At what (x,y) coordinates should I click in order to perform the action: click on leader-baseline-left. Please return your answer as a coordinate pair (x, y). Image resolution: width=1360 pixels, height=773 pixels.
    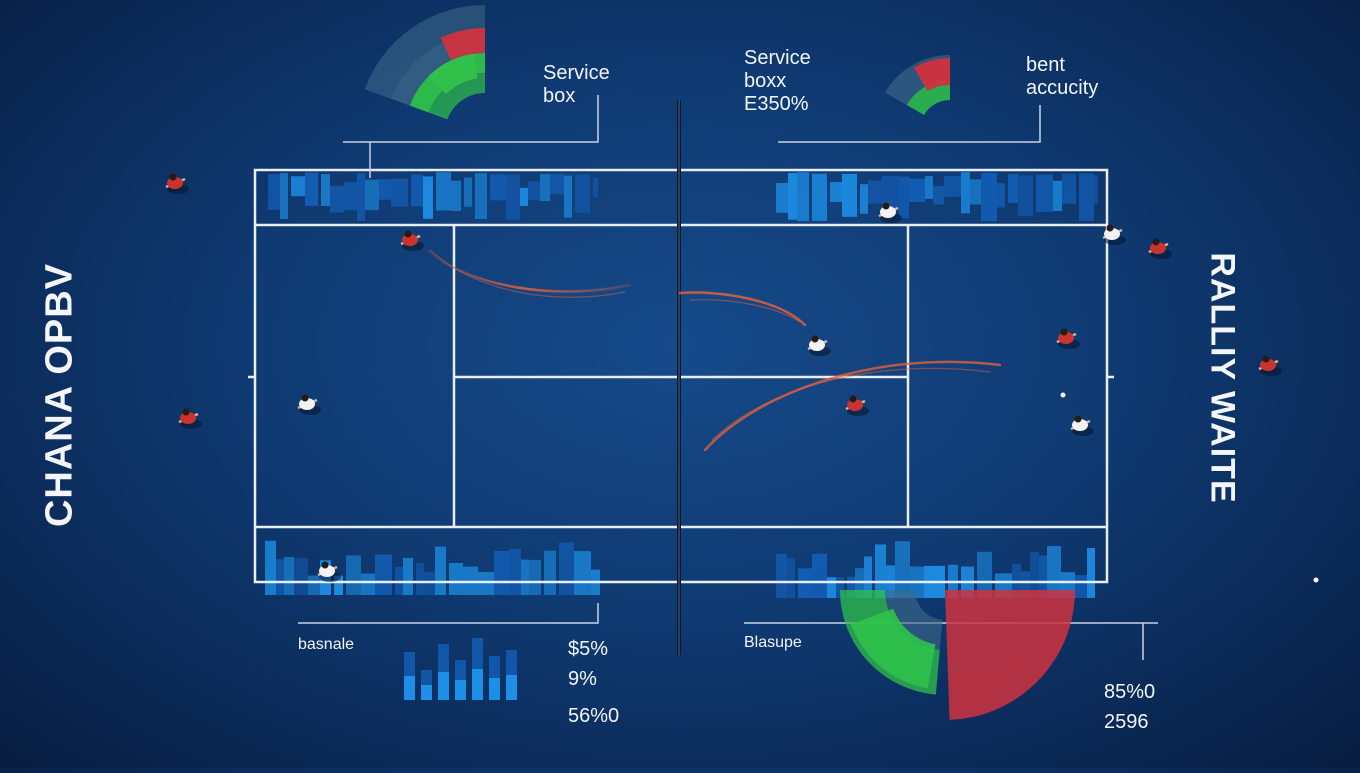
    Looking at the image, I should click on (448, 613).